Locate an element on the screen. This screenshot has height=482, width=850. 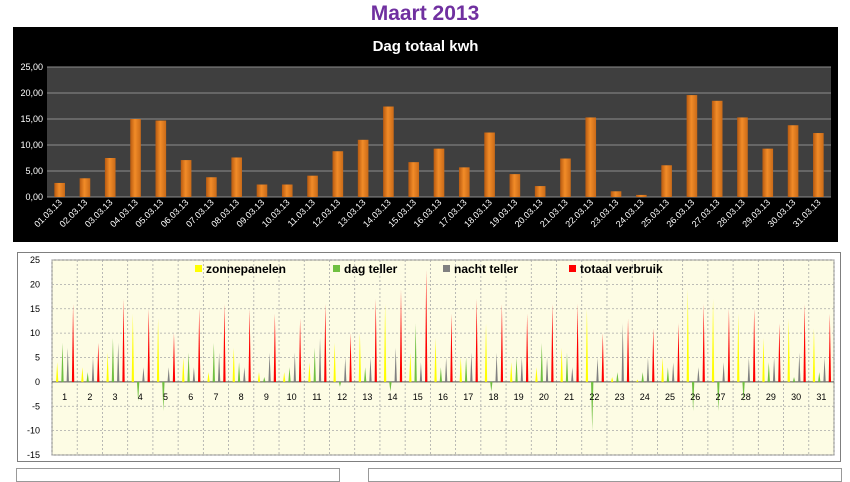
chart2-y-tick-label: -10 is located at coordinates (33, 431).